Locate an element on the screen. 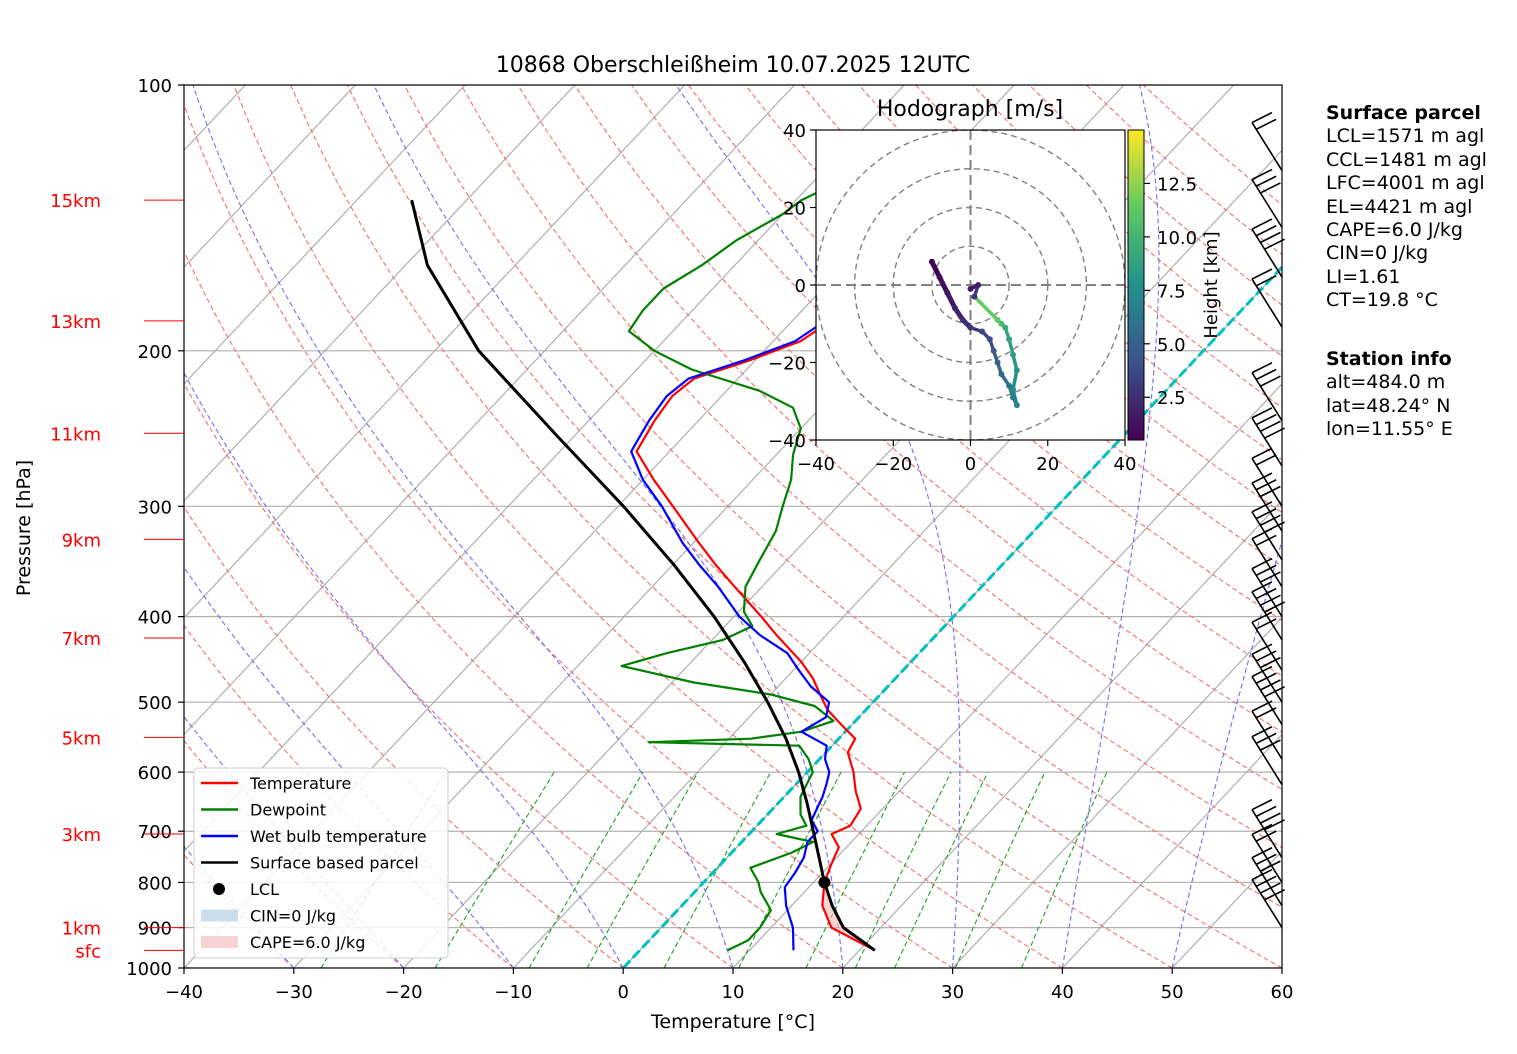 Image resolution: width=1517 pixels, height=1054 pixels. parcel-ct: CT=19.8 °C is located at coordinates (1382, 300).